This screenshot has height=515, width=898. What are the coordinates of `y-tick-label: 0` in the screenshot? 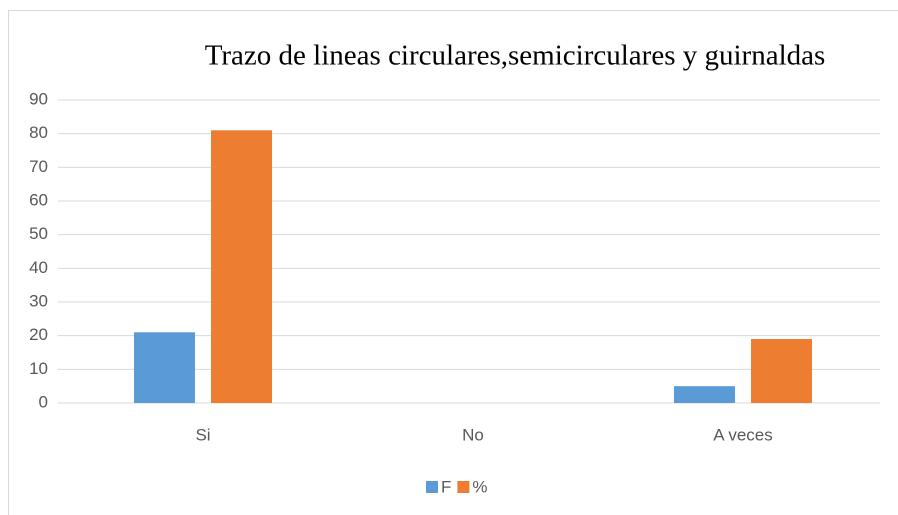 It's located at (43, 401).